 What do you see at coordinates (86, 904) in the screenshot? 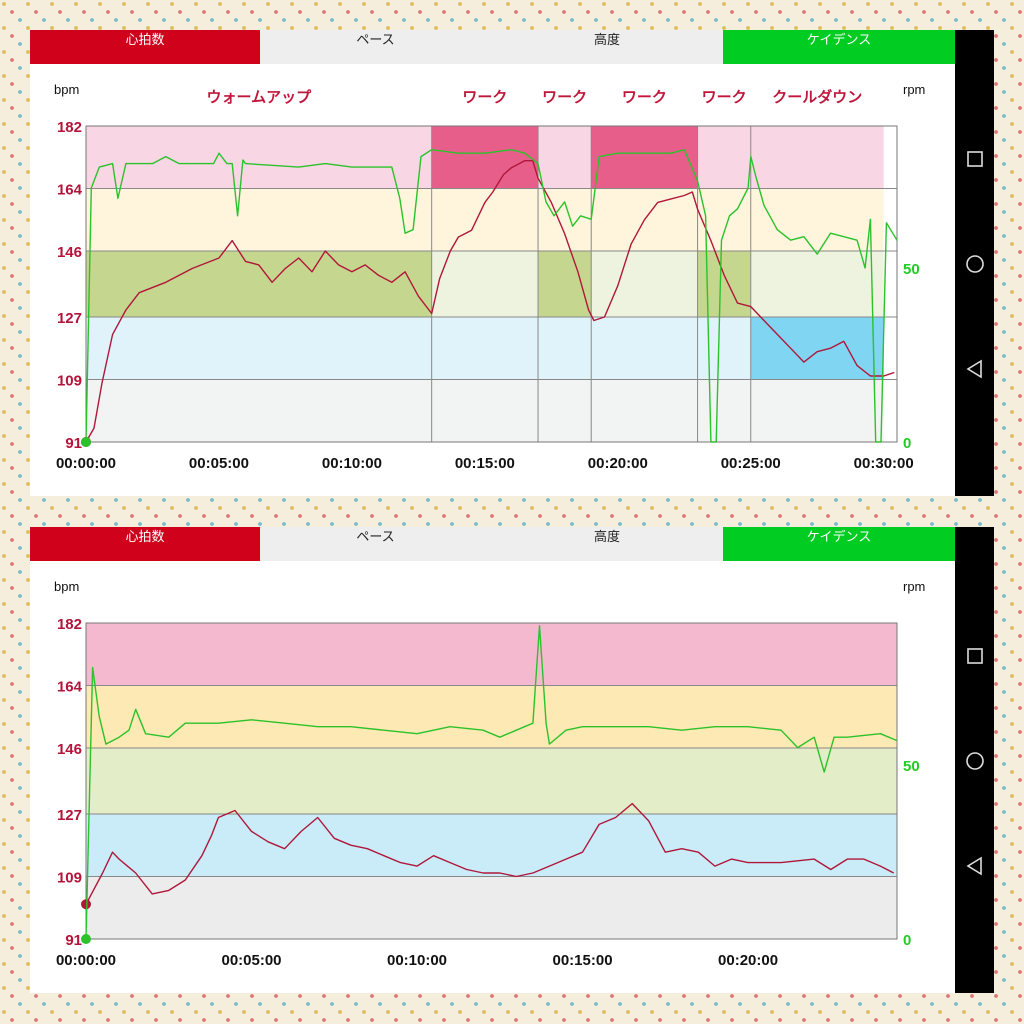
I see `heart-rate-start-dot` at bounding box center [86, 904].